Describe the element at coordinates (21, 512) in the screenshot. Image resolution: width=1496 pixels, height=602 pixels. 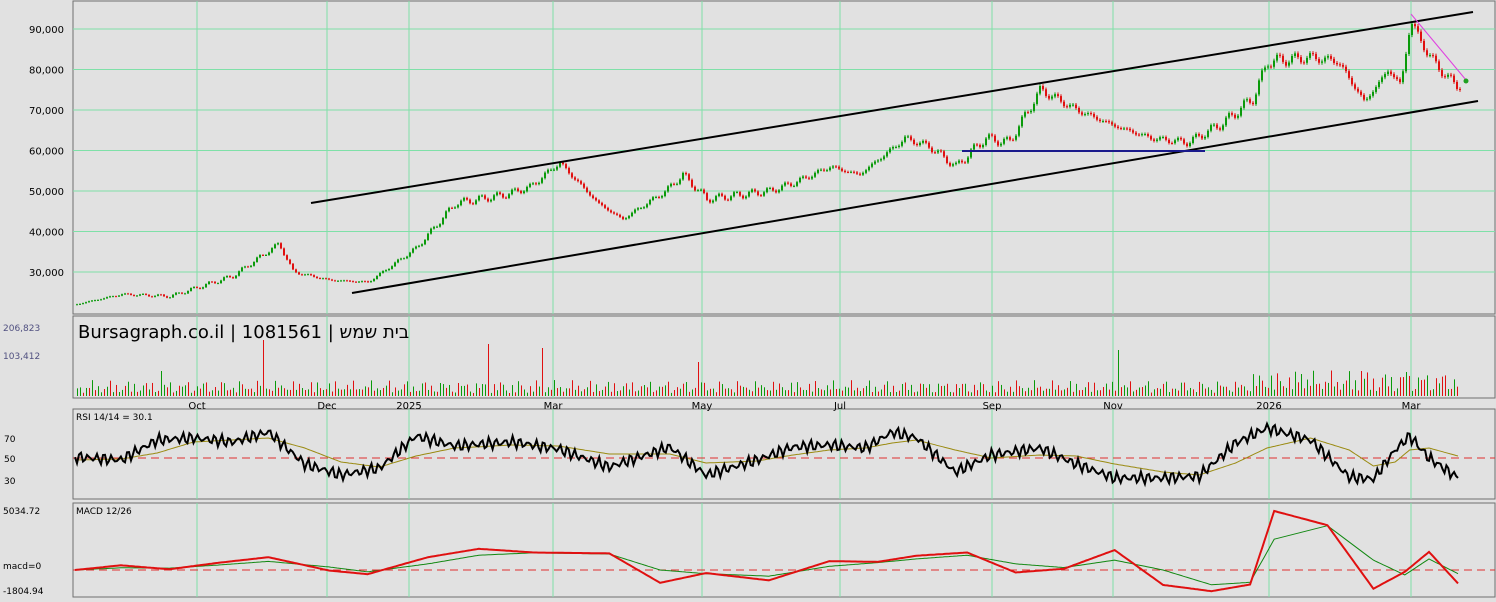
I see `macd-max-label: 5034.72` at that location.